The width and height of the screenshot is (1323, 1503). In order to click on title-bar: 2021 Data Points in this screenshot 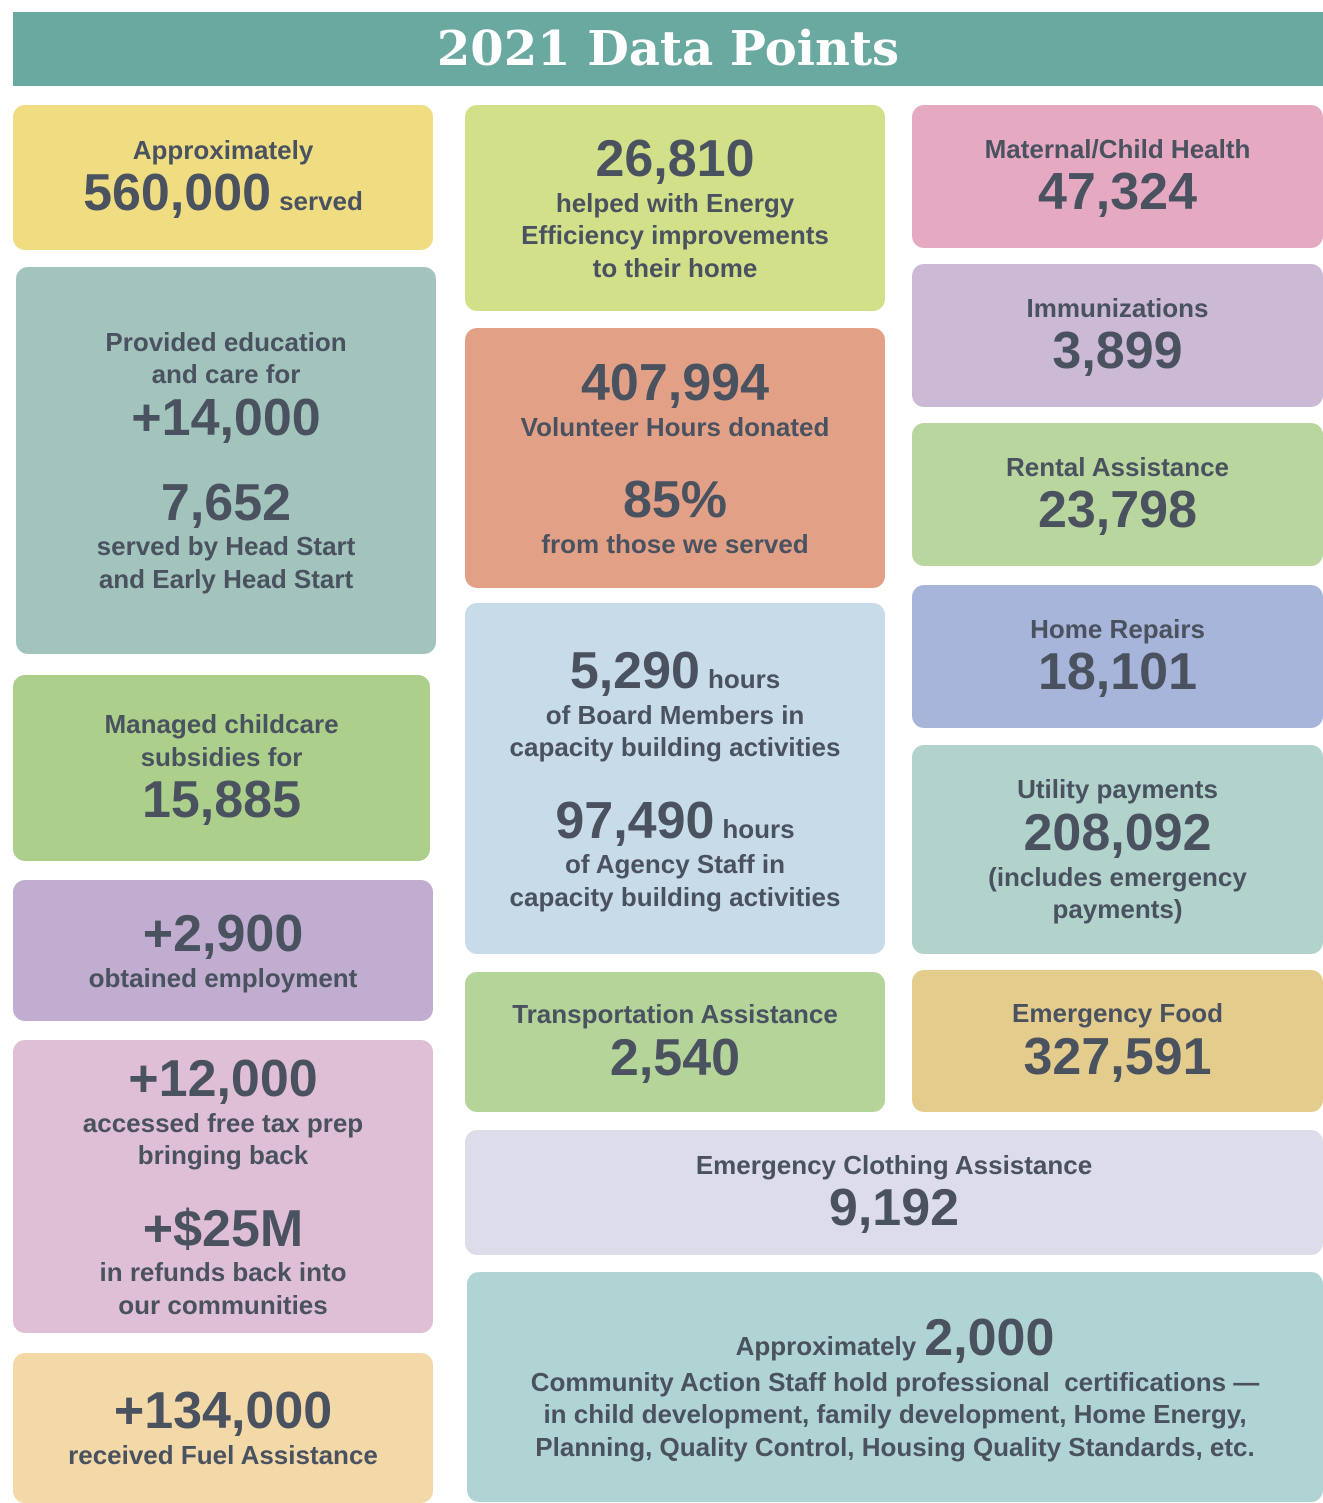, I will do `click(668, 49)`.